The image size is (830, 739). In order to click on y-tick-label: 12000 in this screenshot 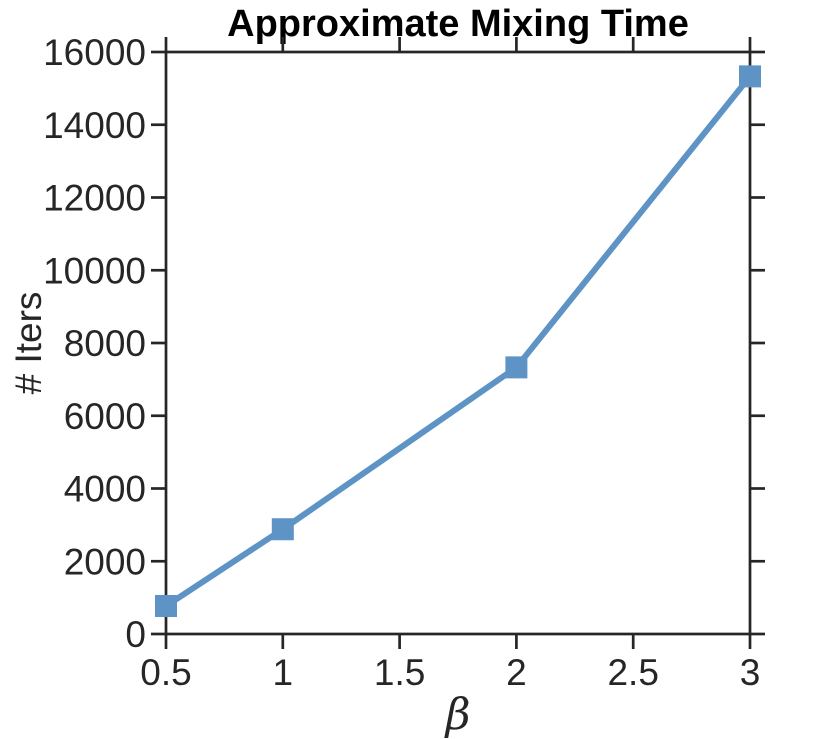, I will do `click(94, 198)`.